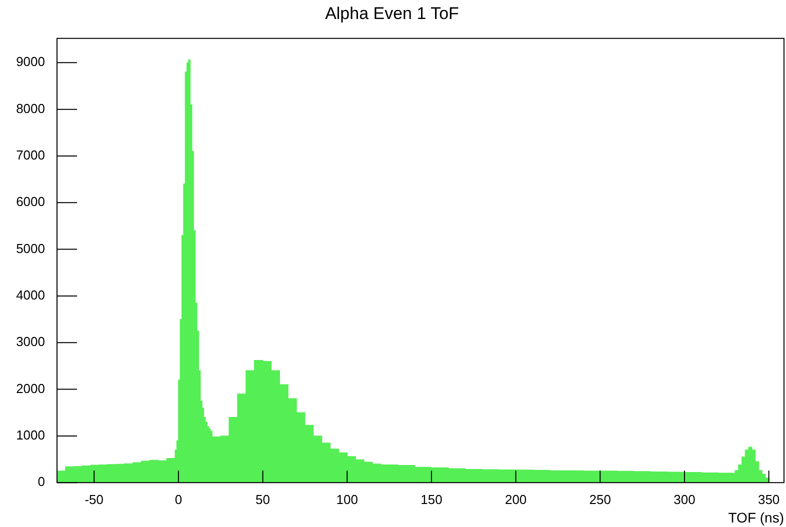  What do you see at coordinates (94, 499) in the screenshot?
I see `x-tick-label: -50` at bounding box center [94, 499].